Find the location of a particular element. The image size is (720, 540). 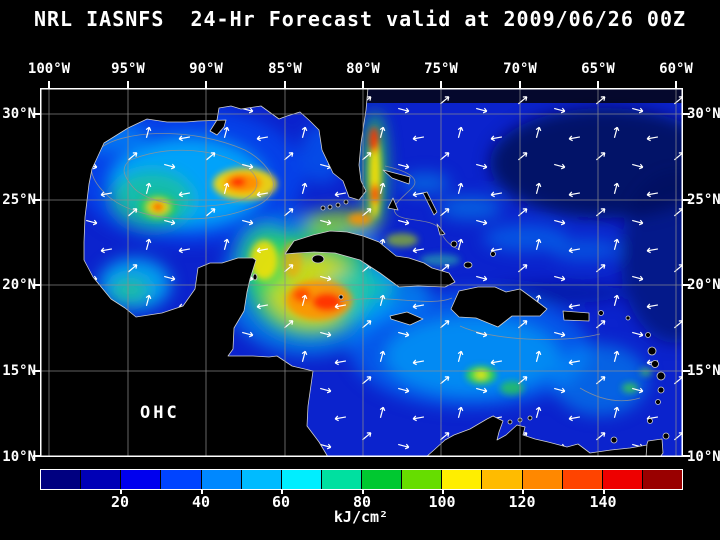

lat-label-right-15n: 15°N is located at coordinates (703, 371).